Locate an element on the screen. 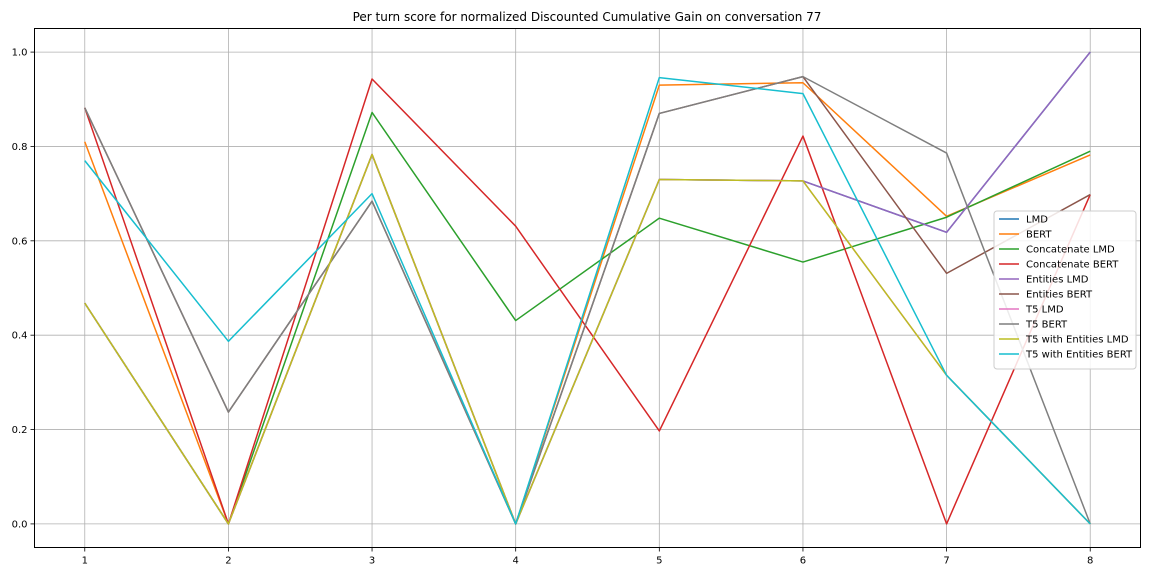 The height and width of the screenshot is (576, 1152). x-tick-label: 5 is located at coordinates (659, 561).